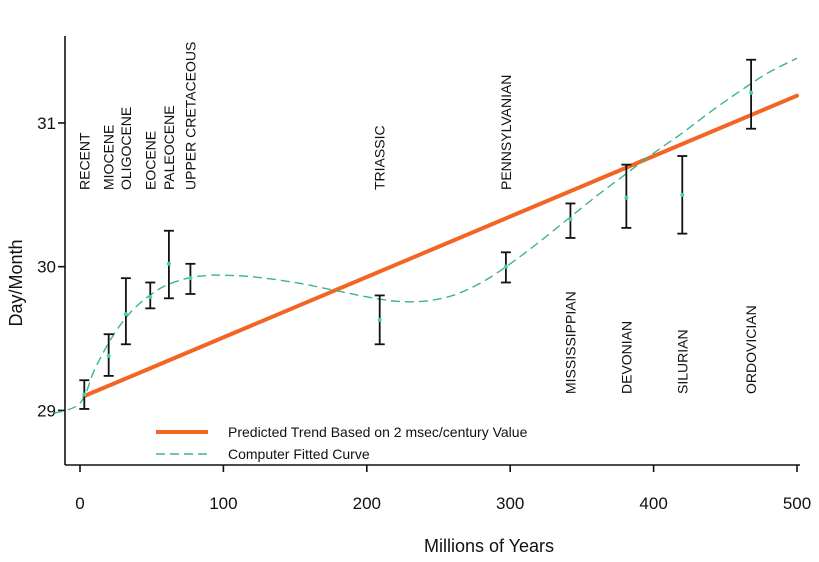 The height and width of the screenshot is (562, 819). Describe the element at coordinates (84, 161) in the screenshot. I see `era-label: RECENT` at that location.